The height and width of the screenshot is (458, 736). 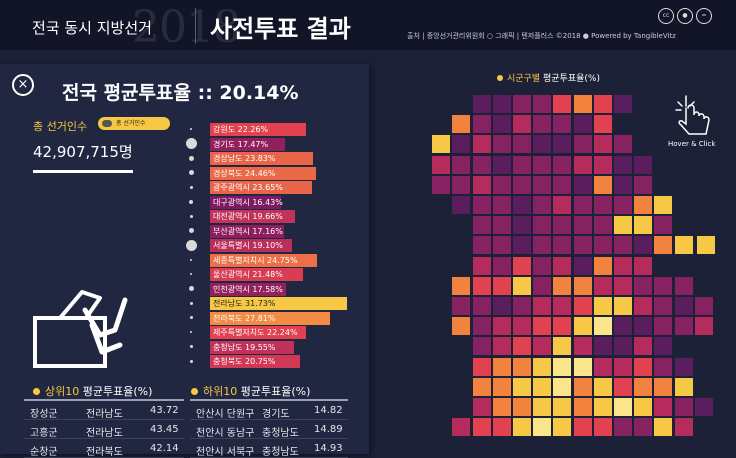 What do you see at coordinates (104, 409) in the screenshot?
I see `table-row: 장성군 전라남도 43.72` at bounding box center [104, 409].